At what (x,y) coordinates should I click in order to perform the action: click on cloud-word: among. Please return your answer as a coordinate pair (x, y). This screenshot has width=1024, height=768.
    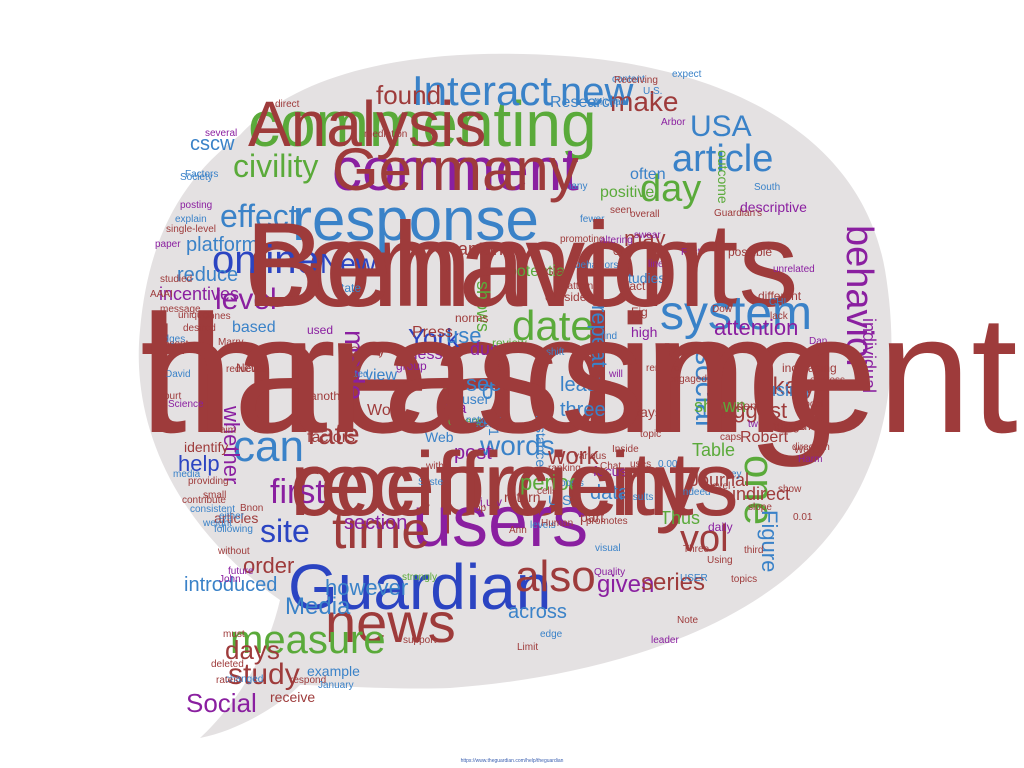
    Looking at the image, I should click on (486, 249).